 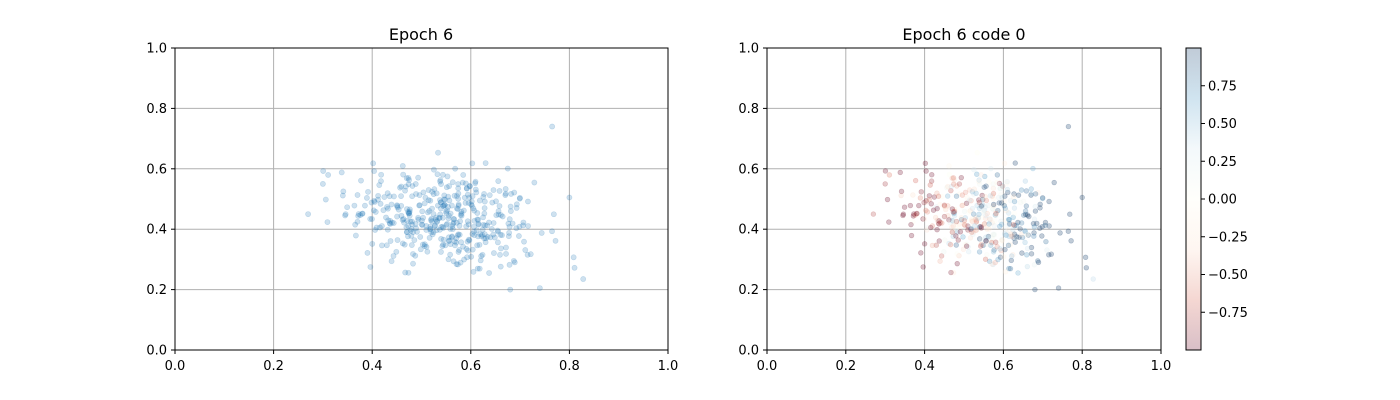 I want to click on right-y-tick-label: 0.0, so click(x=748, y=351).